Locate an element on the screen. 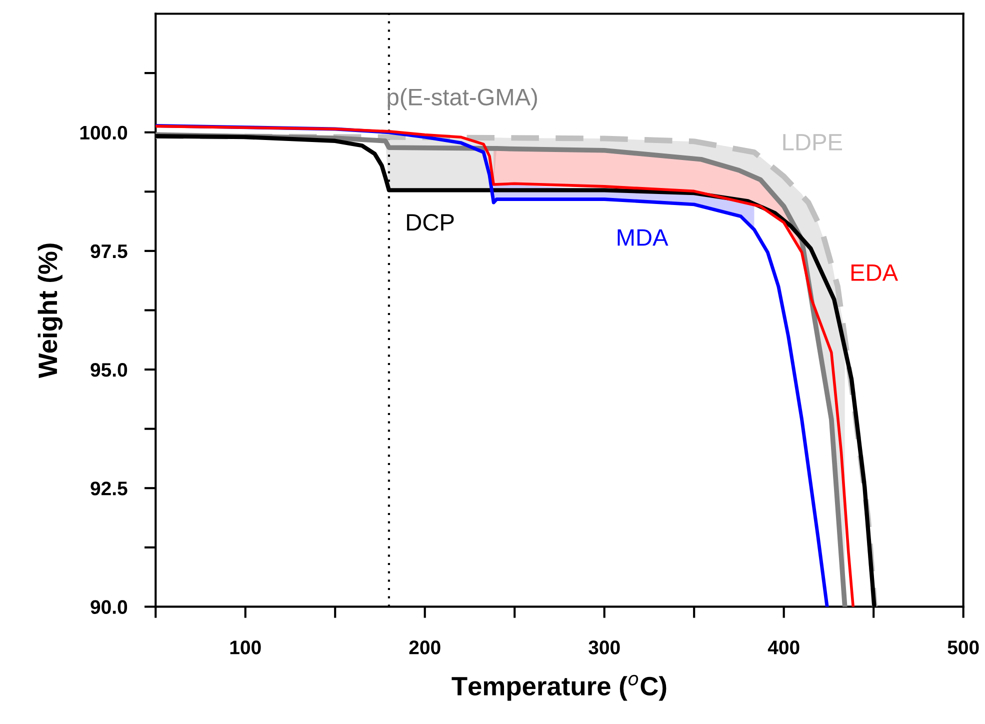 The image size is (985, 724). y-tick-label: 92.5 is located at coordinates (109, 489).